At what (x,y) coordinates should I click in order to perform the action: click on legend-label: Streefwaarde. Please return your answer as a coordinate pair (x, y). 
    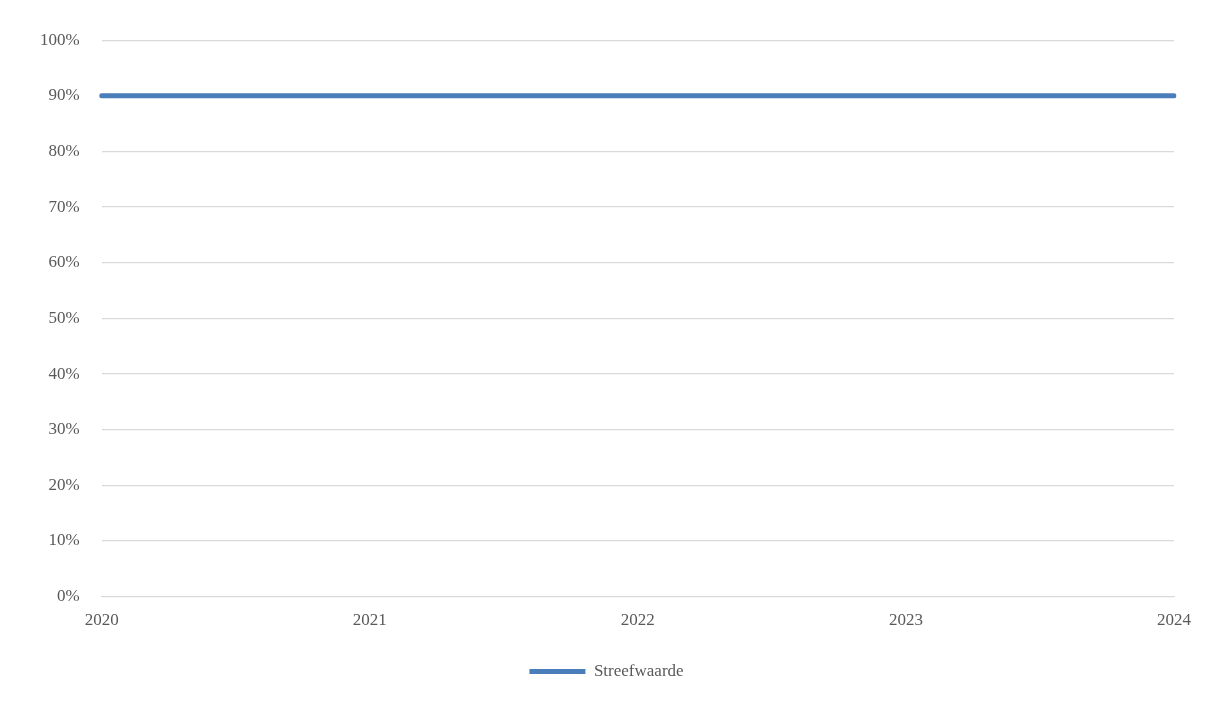
    Looking at the image, I should click on (638, 670).